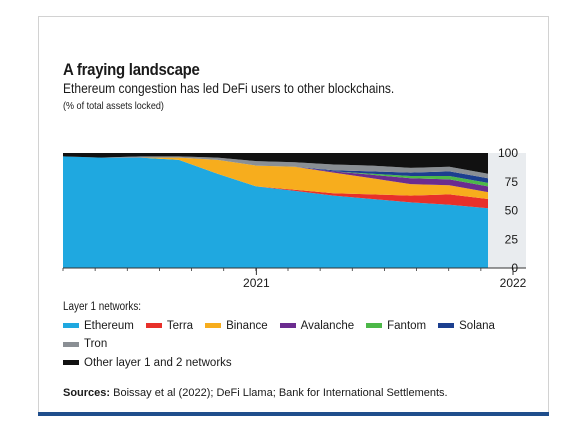  I want to click on y-tick-label: 50, so click(512, 211).